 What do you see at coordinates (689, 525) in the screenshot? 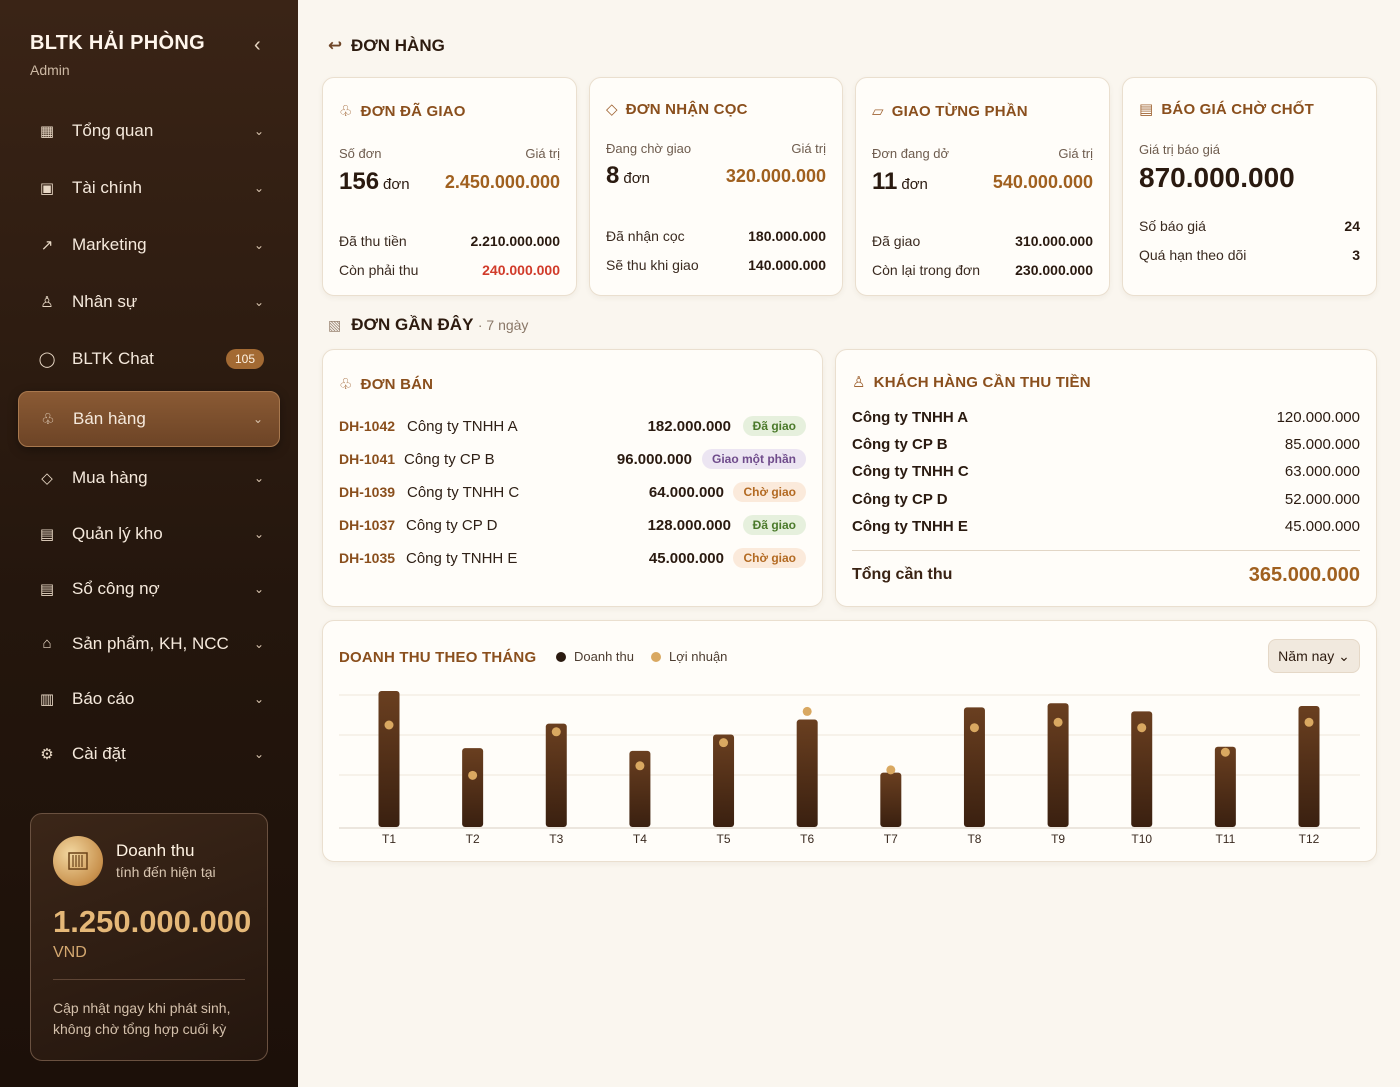
I see `order-amount: 128.000.000` at bounding box center [689, 525].